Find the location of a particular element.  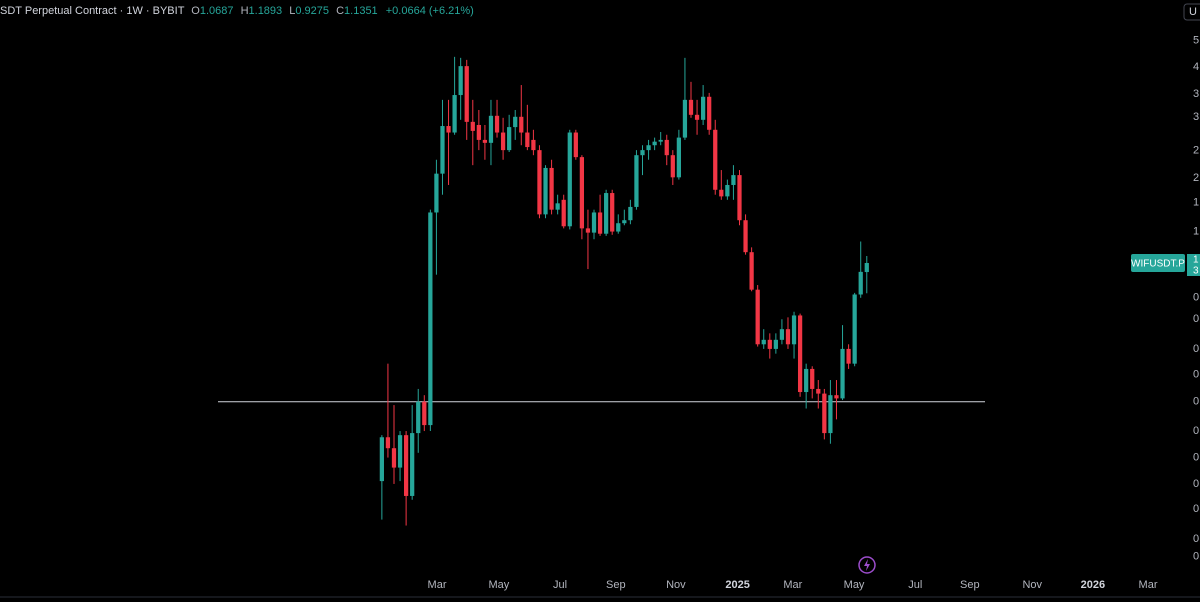

price-tag-price: 1 is located at coordinates (1196, 260).